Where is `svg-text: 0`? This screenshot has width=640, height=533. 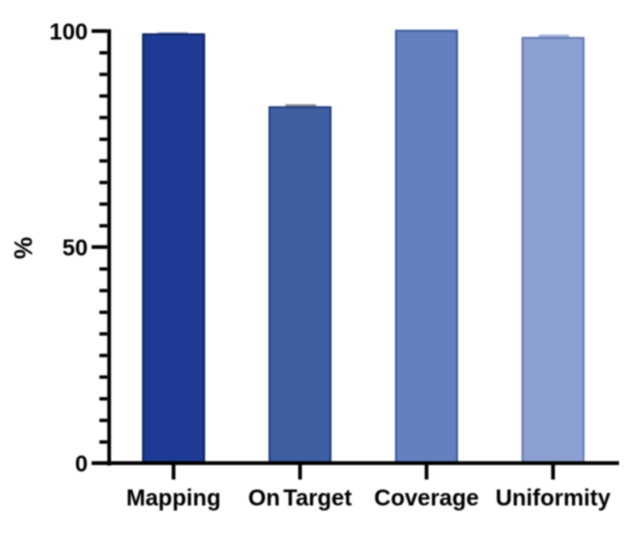
svg-text: 0 is located at coordinates (81, 463).